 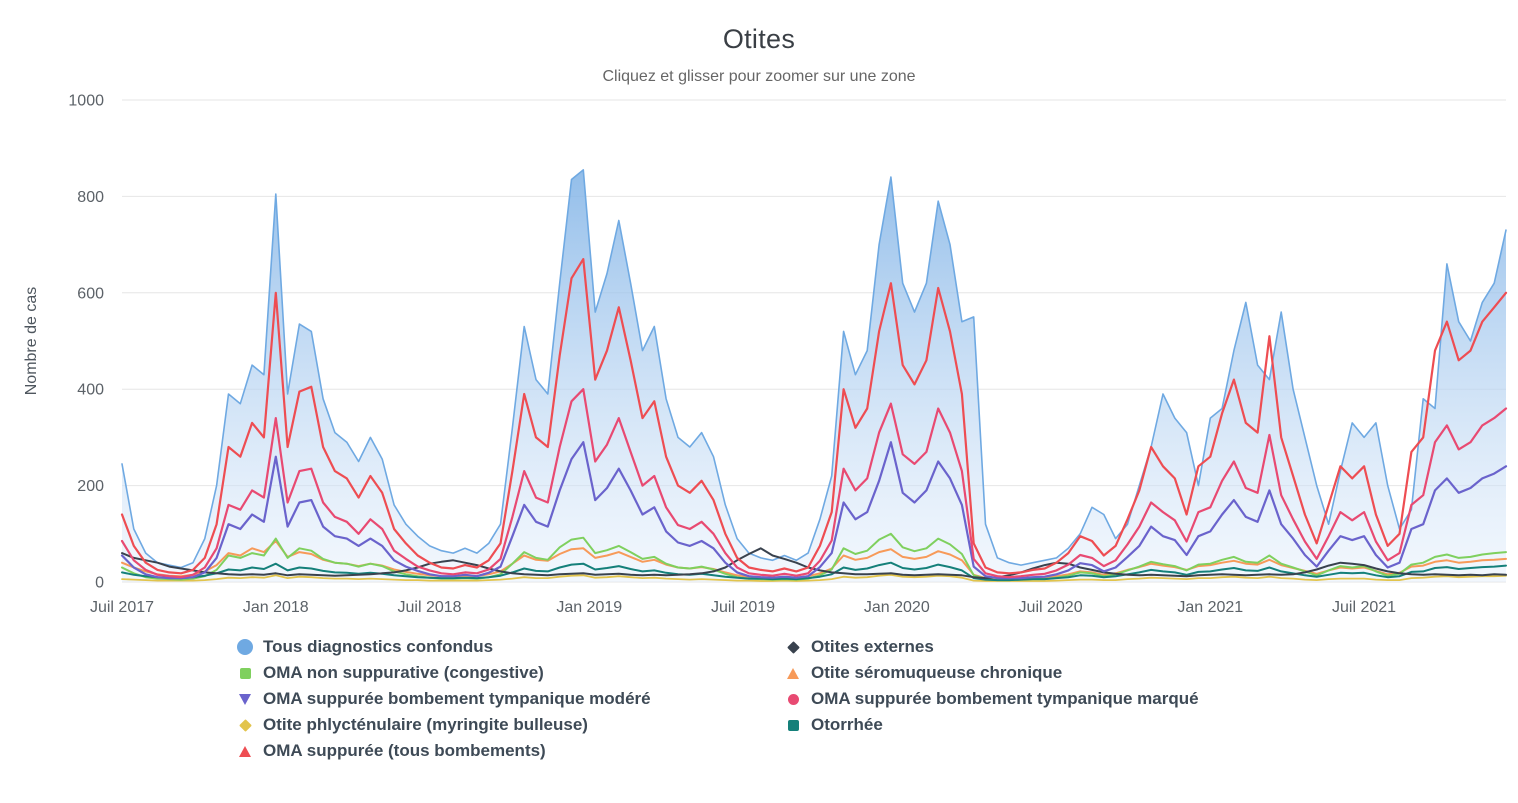 What do you see at coordinates (90, 390) in the screenshot?
I see `y-tick-label: 400` at bounding box center [90, 390].